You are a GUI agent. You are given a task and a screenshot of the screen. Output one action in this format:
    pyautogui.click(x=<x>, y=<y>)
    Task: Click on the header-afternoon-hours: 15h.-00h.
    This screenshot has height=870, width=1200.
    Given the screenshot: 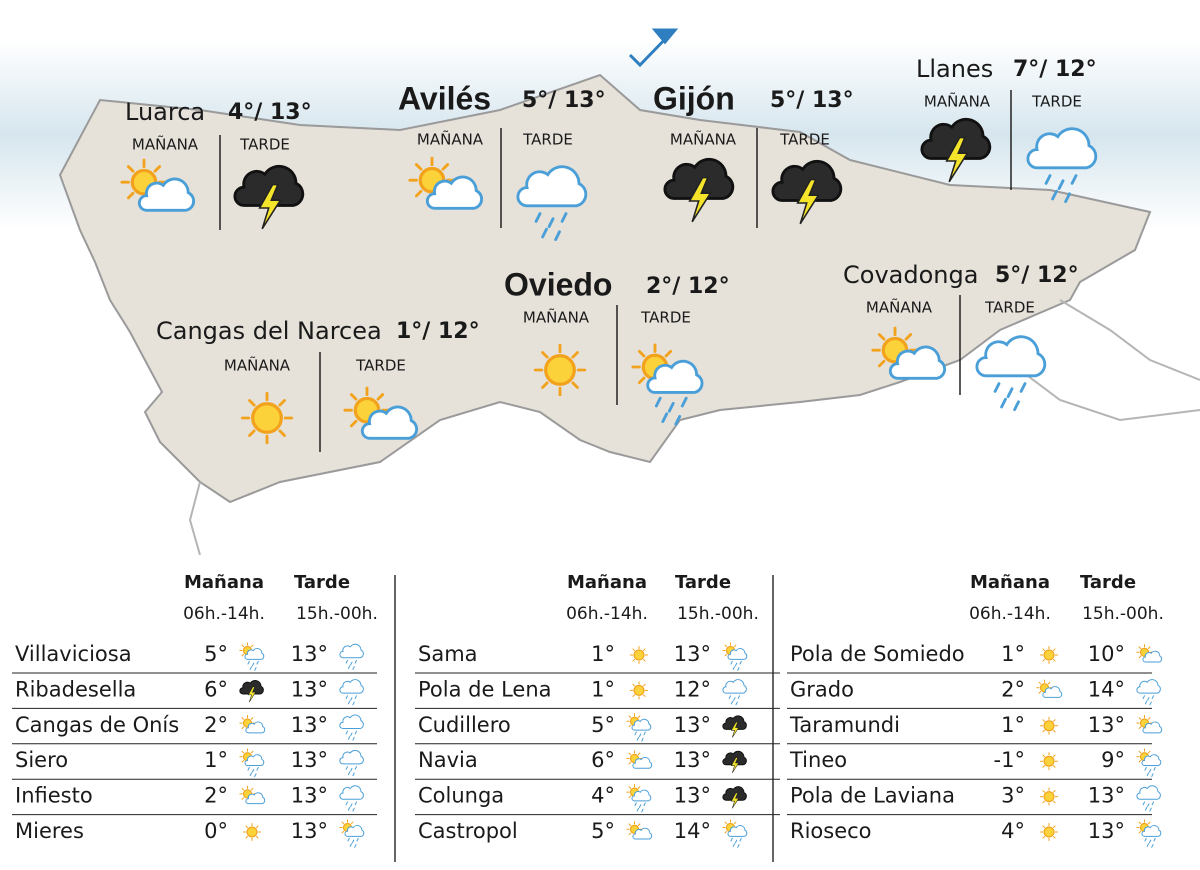 What is the action you would take?
    pyautogui.click(x=718, y=614)
    